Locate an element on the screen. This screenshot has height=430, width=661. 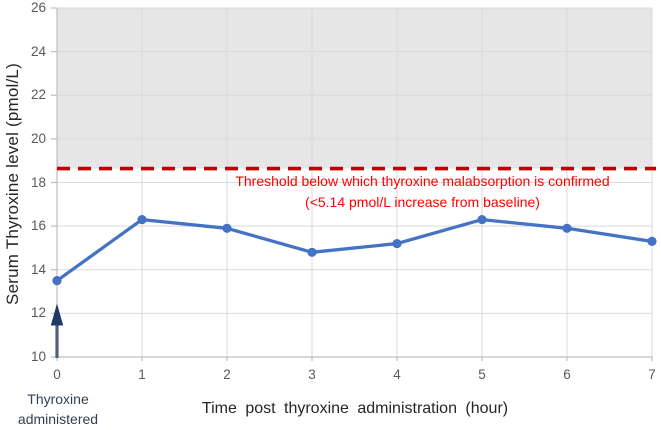
y-tick-label: 20 is located at coordinates (38, 138).